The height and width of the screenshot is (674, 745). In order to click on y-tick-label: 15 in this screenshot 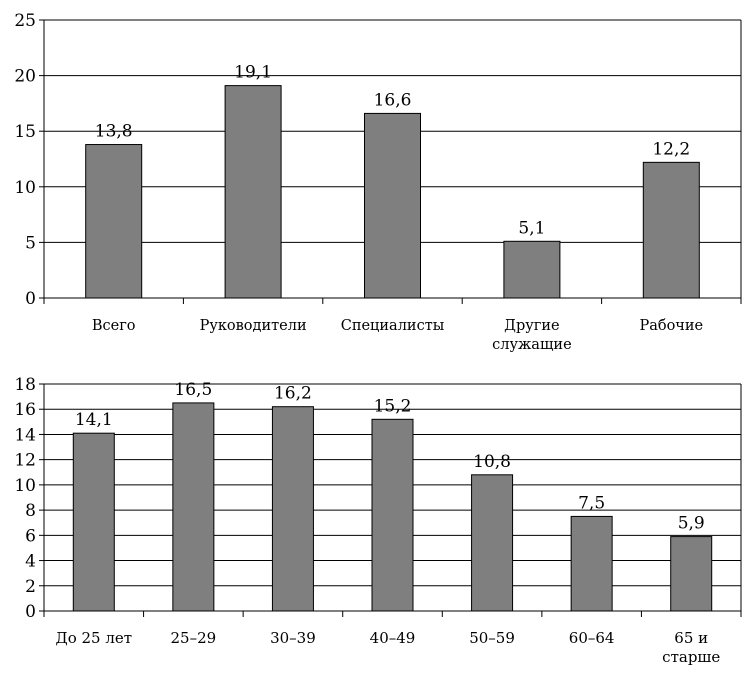, I will do `click(25, 132)`.